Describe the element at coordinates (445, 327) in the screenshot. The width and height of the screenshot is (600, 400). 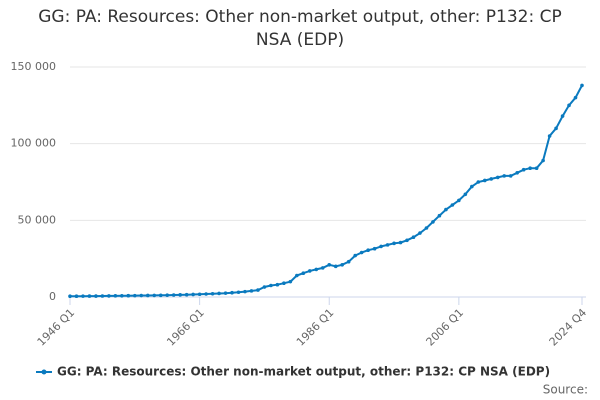
I see `x-tick-label: 2006 Q1` at that location.